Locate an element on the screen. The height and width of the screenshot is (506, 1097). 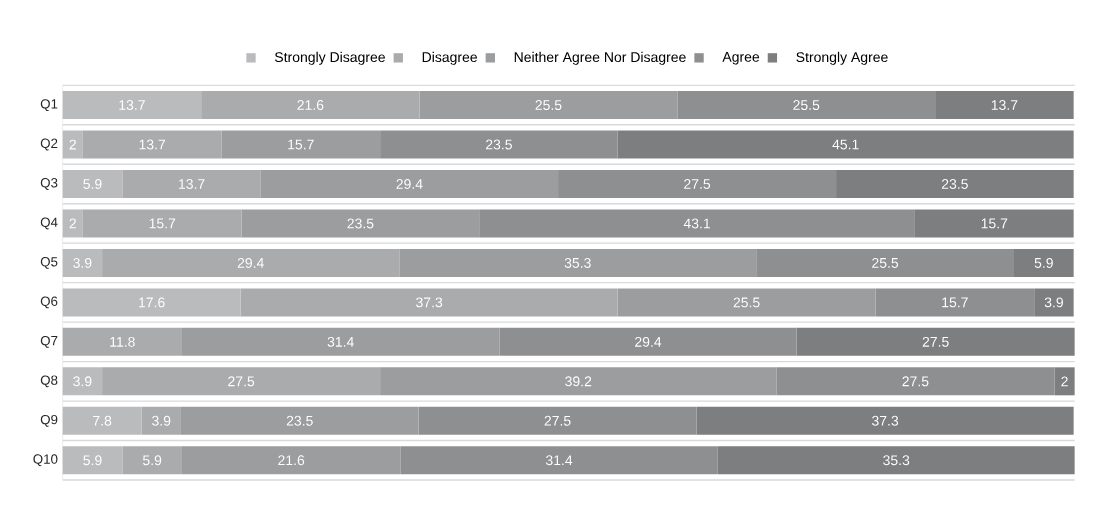
y-tick-label: Q8 is located at coordinates (49, 381).